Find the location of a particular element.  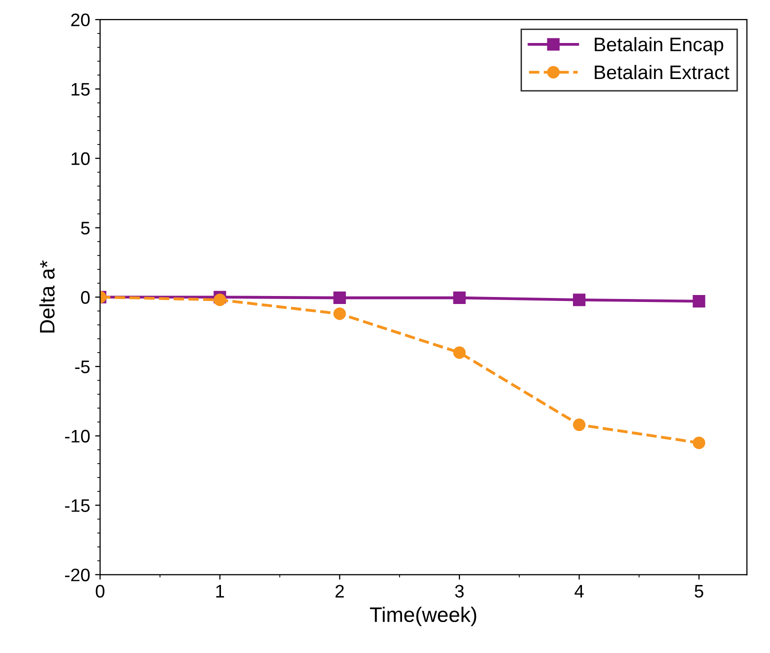

y-tick-label: 10 is located at coordinates (81, 159).